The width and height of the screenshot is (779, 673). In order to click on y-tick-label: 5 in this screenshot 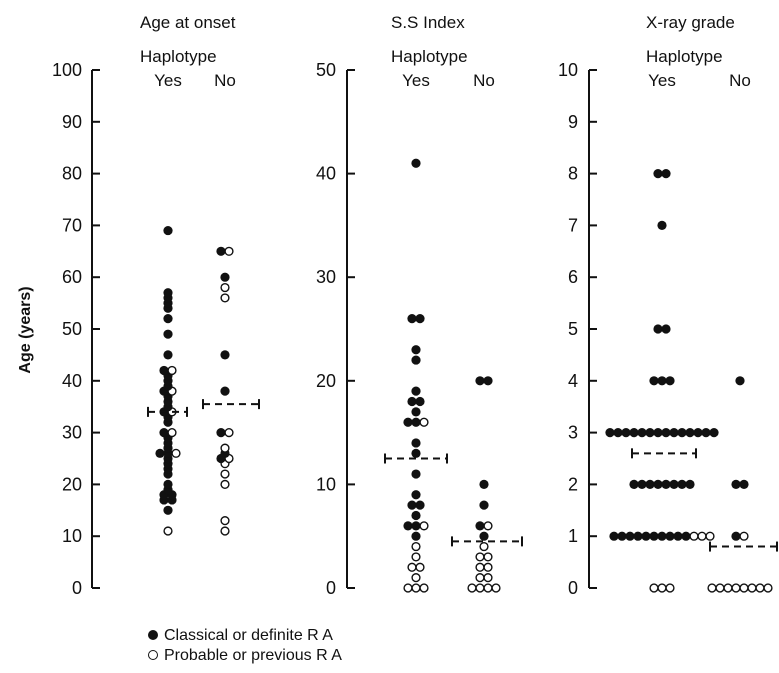, I will do `click(573, 329)`.